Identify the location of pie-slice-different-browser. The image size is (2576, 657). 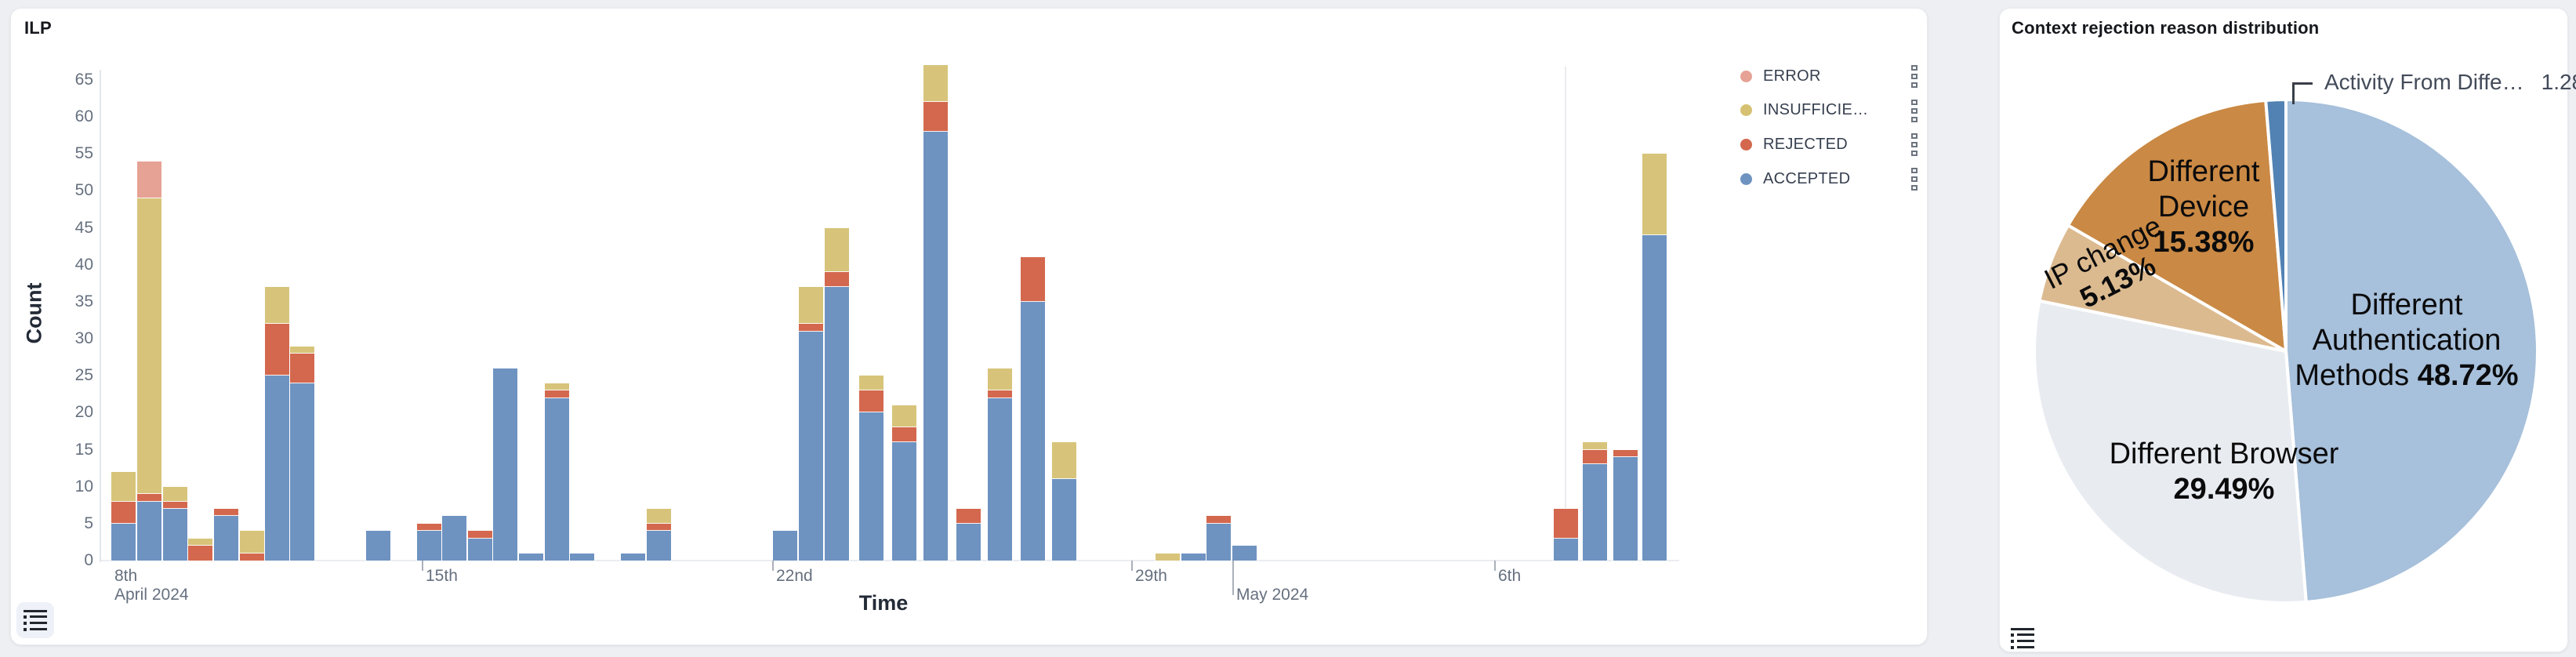
(2170, 452).